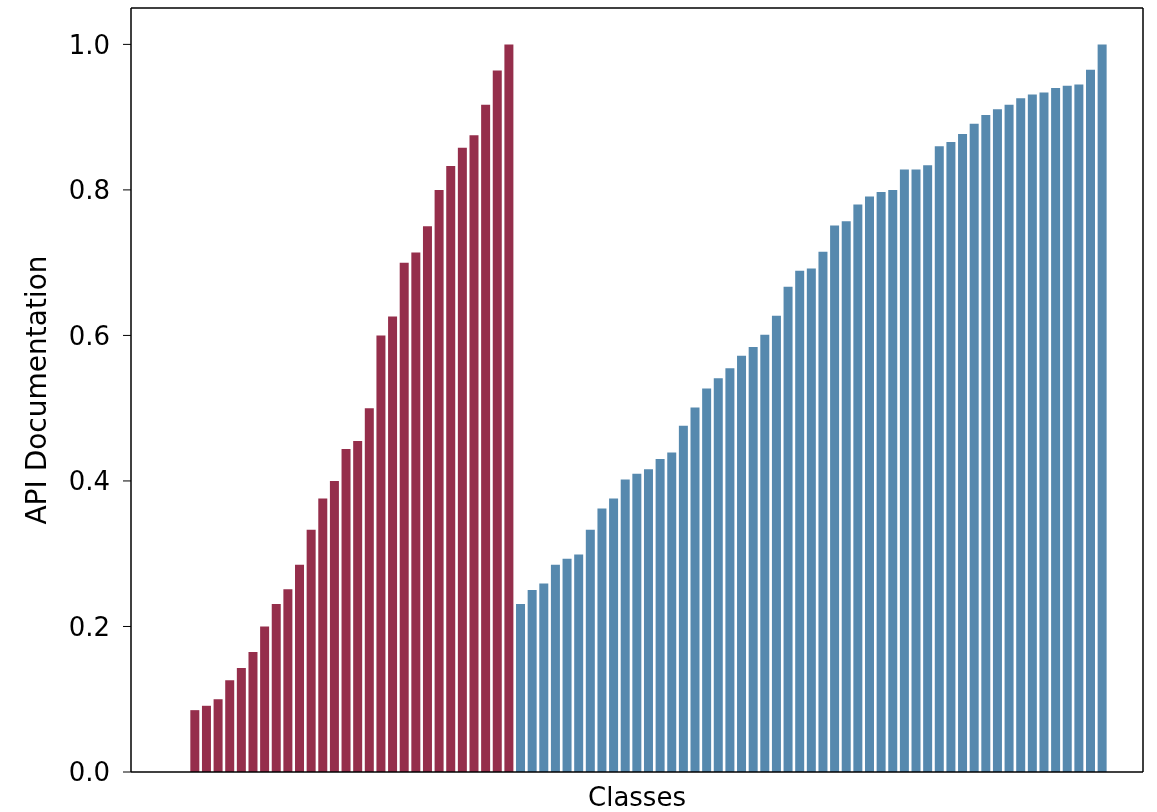 The height and width of the screenshot is (812, 1157). I want to click on y-tick-label: 0.2, so click(89, 626).